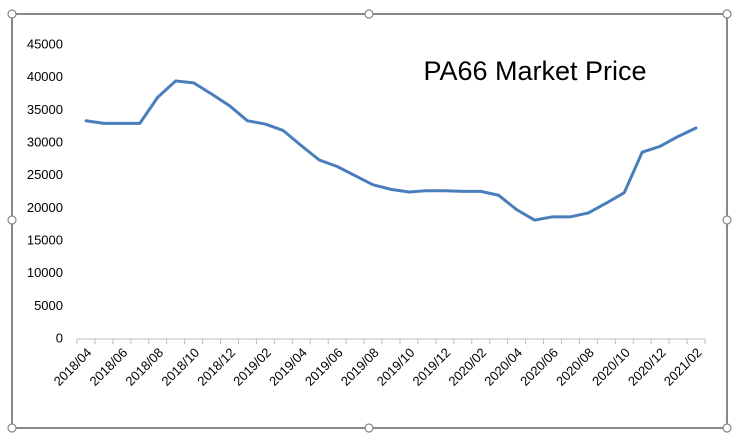 This screenshot has width=755, height=446. I want to click on chart-title: PA66 Market Price, so click(534, 71).